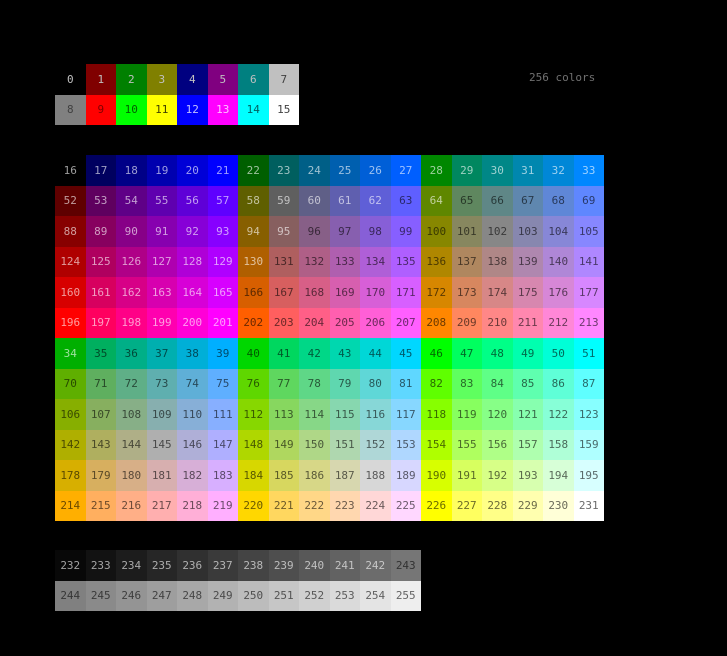 The height and width of the screenshot is (656, 727). I want to click on color-swatch-24: 24, so click(314, 170).